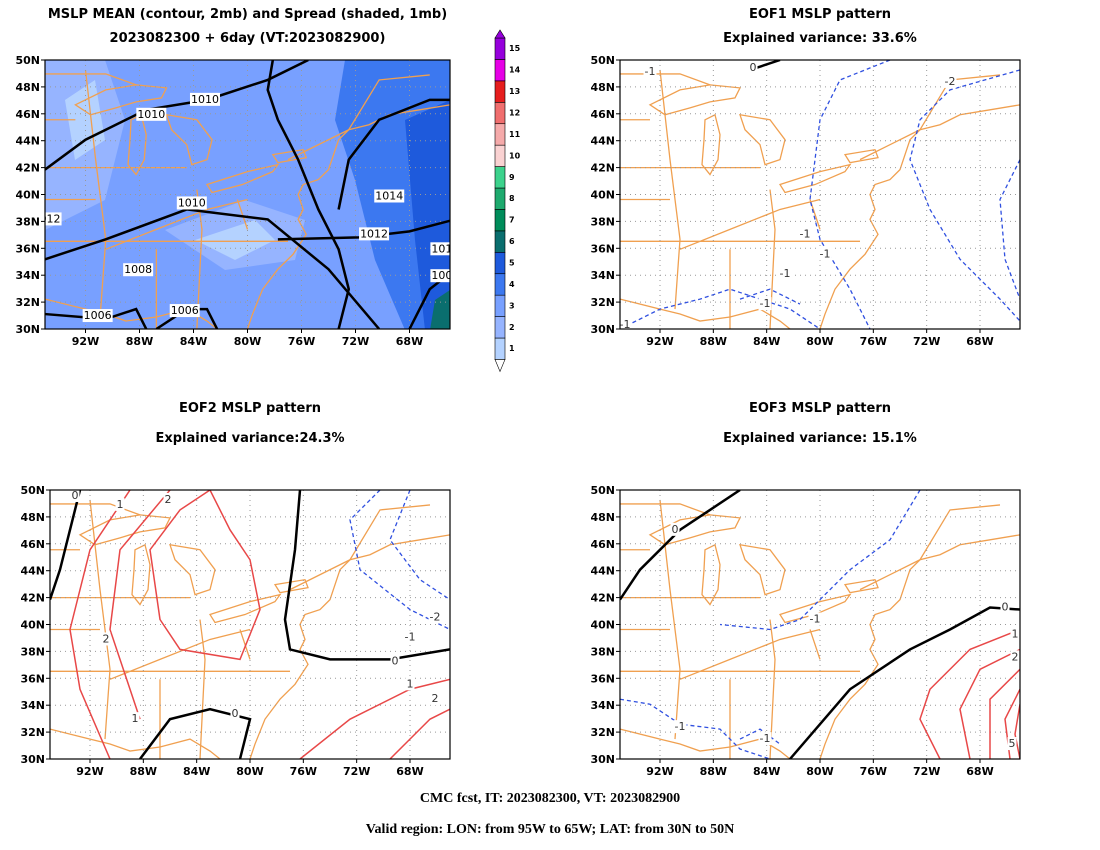 The height and width of the screenshot is (850, 1100). Describe the element at coordinates (32, 732) in the screenshot. I see `y-tick-label: 32N` at that location.